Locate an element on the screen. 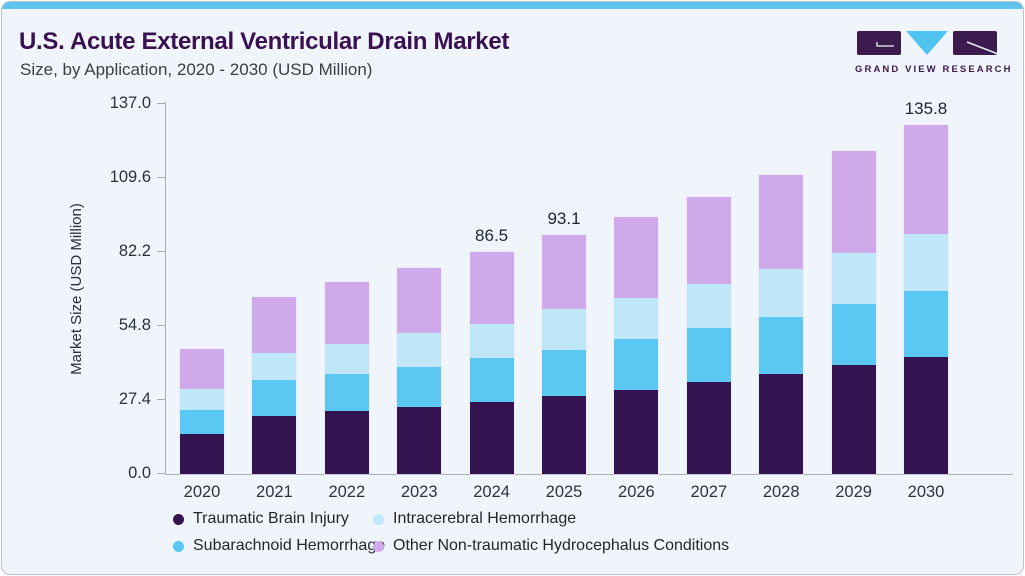  y-tick-label: 82.2 is located at coordinates (134, 251).